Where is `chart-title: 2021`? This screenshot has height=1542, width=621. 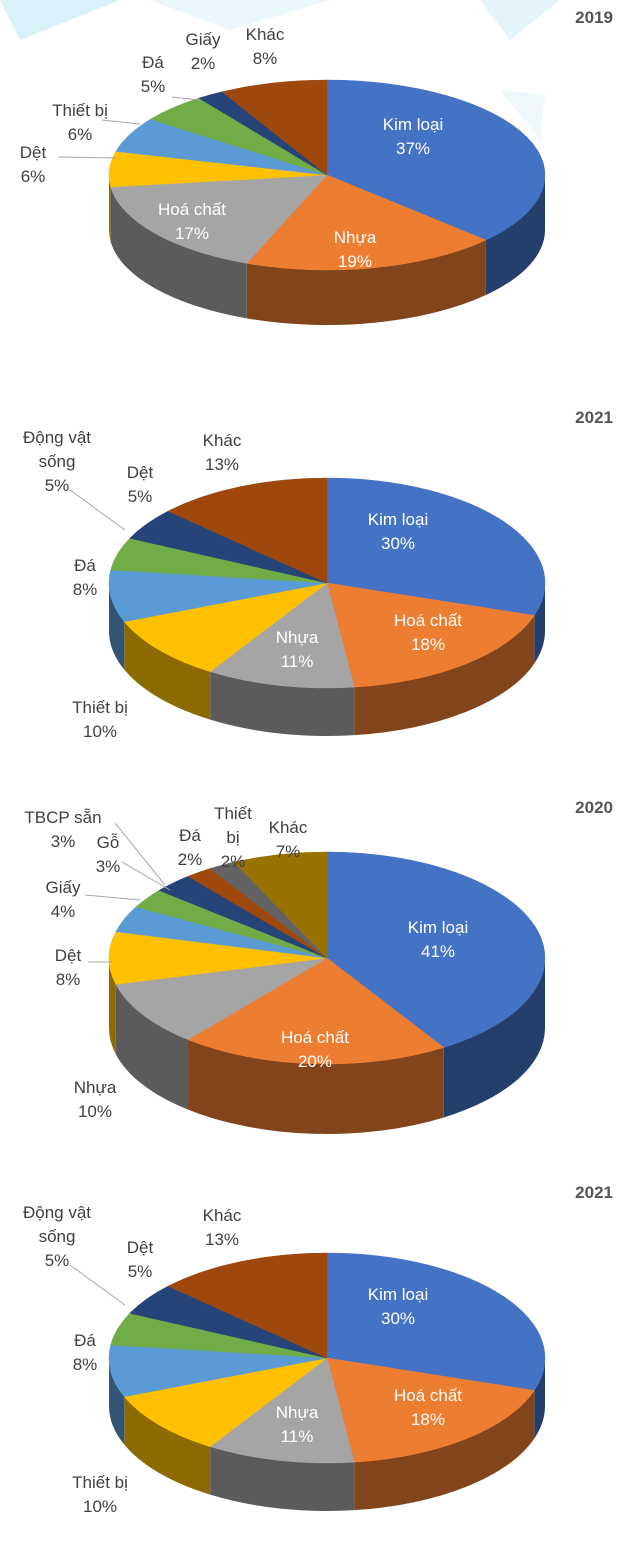
chart-title: 2021 is located at coordinates (594, 1192).